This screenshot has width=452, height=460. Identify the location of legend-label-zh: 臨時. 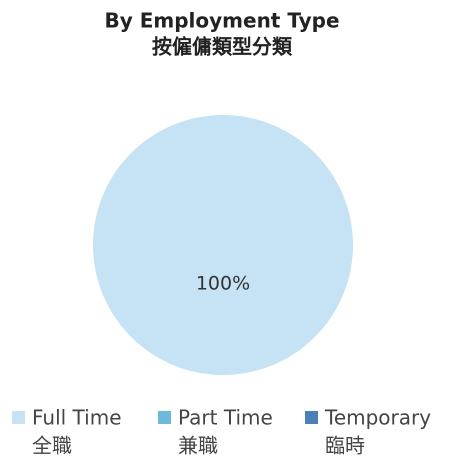
(345, 446).